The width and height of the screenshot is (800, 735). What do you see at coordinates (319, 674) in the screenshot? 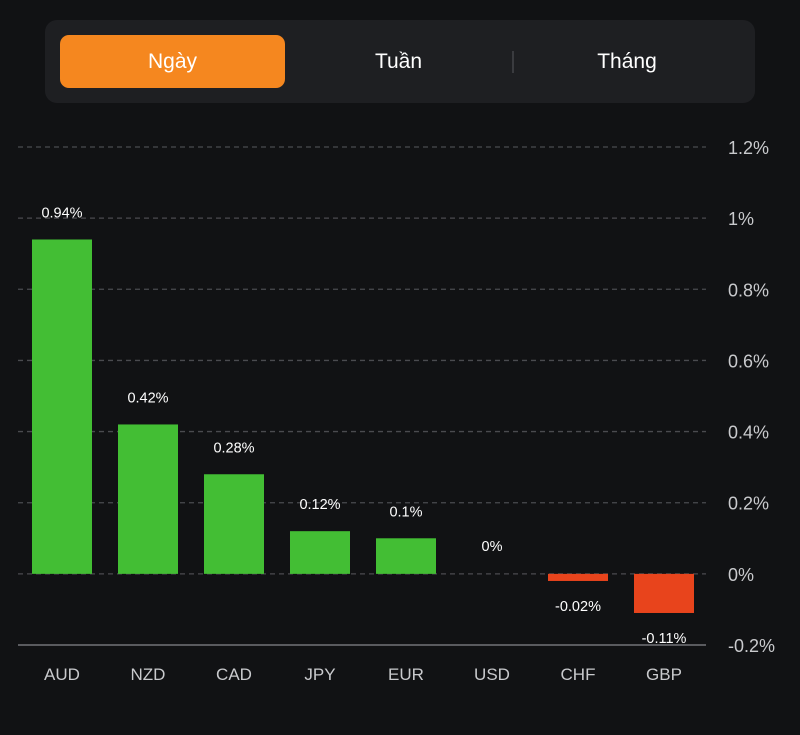
I see `x-tick-label: JPY` at bounding box center [319, 674].